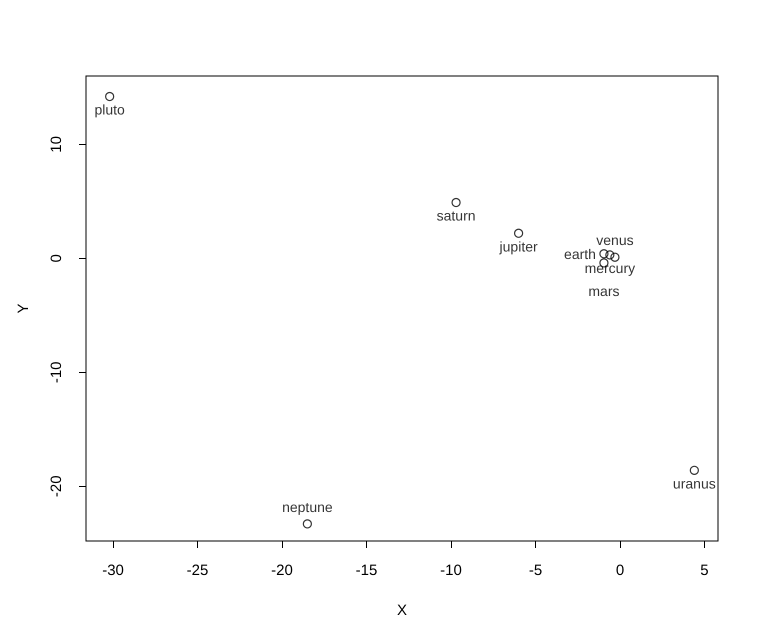 Image resolution: width=760 pixels, height=640 pixels. What do you see at coordinates (620, 570) in the screenshot?
I see `x-tick-label: 0` at bounding box center [620, 570].